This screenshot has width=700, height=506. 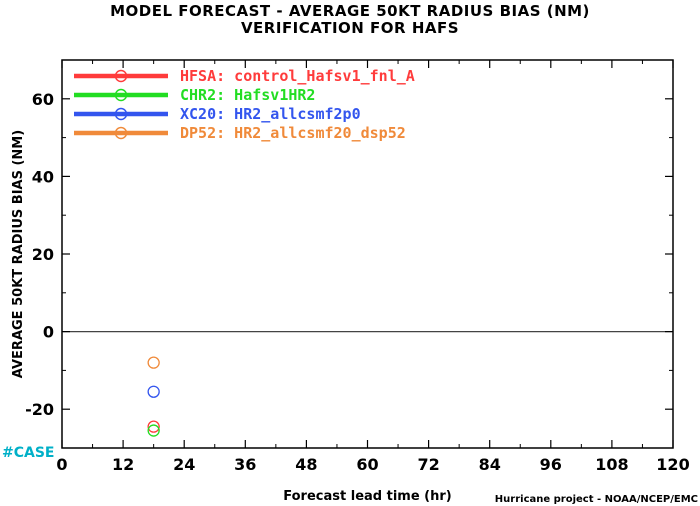 I want to click on x-tick-label: 0, so click(x=61, y=464).